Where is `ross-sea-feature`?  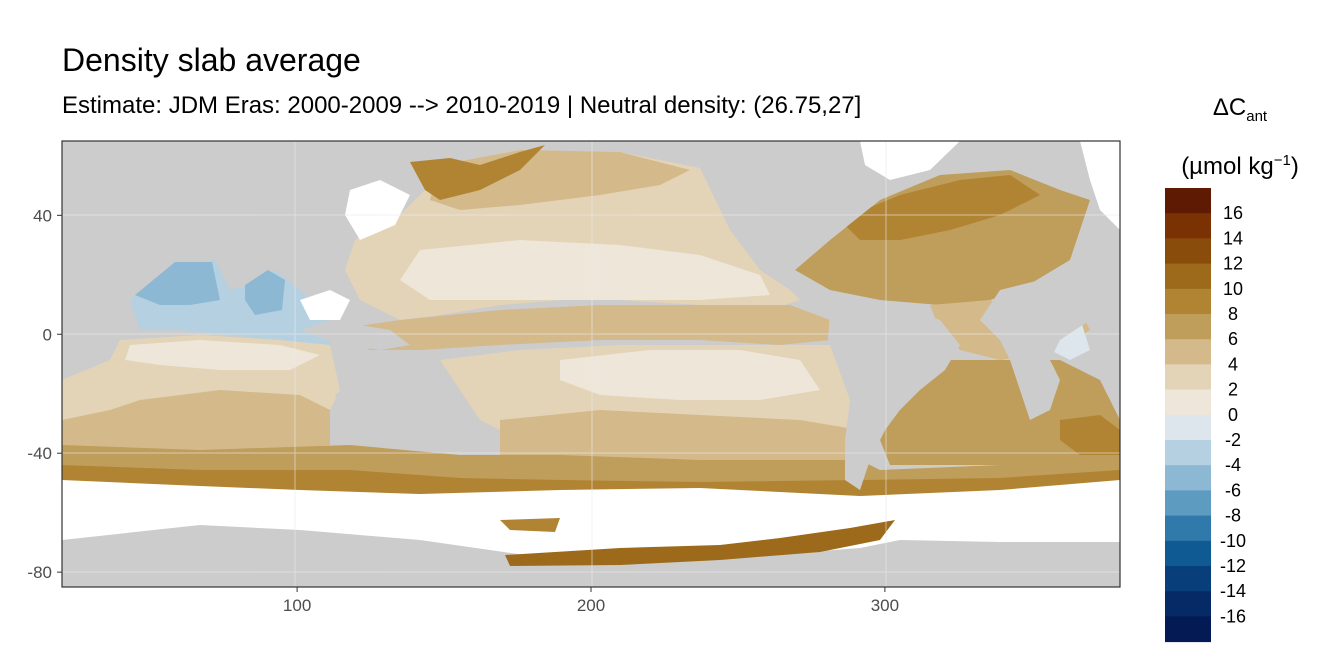
ross-sea-feature is located at coordinates (700, 543).